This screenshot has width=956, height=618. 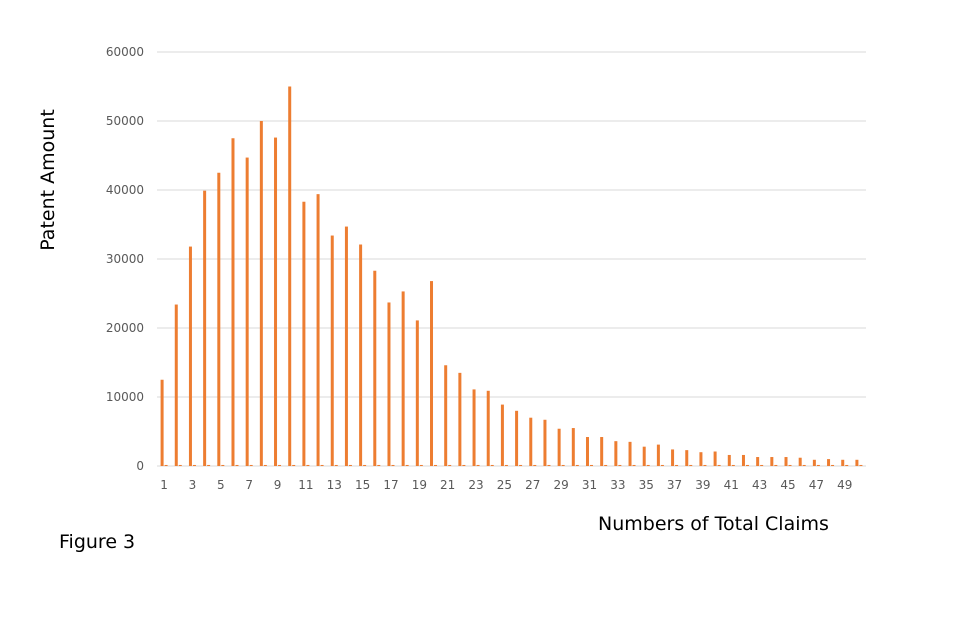 What do you see at coordinates (125, 121) in the screenshot?
I see `y-tick-label: 50000` at bounding box center [125, 121].